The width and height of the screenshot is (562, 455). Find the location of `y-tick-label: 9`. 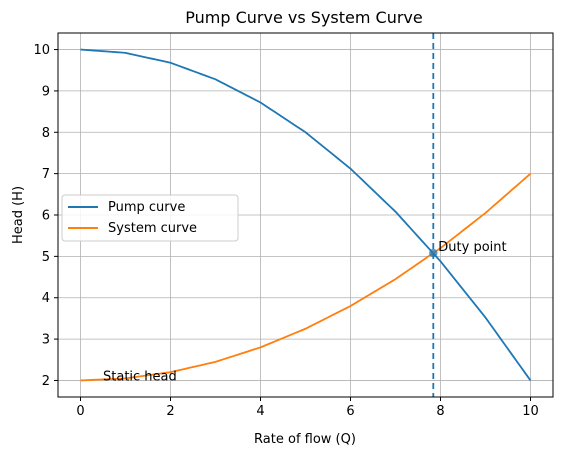

y-tick-label: 9 is located at coordinates (46, 91).